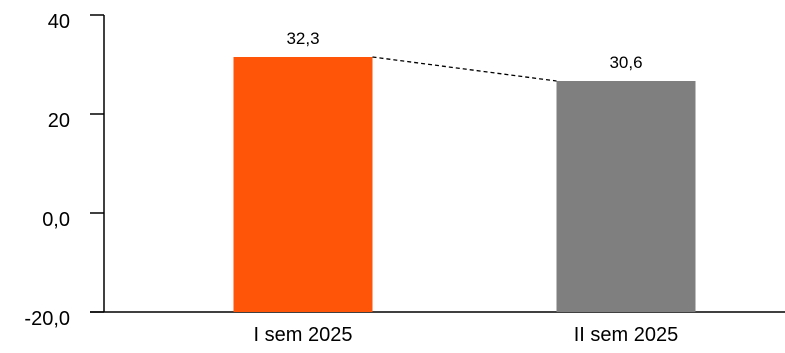 This screenshot has height=353, width=785. I want to click on category-label-2: II sem 2025, so click(626, 335).